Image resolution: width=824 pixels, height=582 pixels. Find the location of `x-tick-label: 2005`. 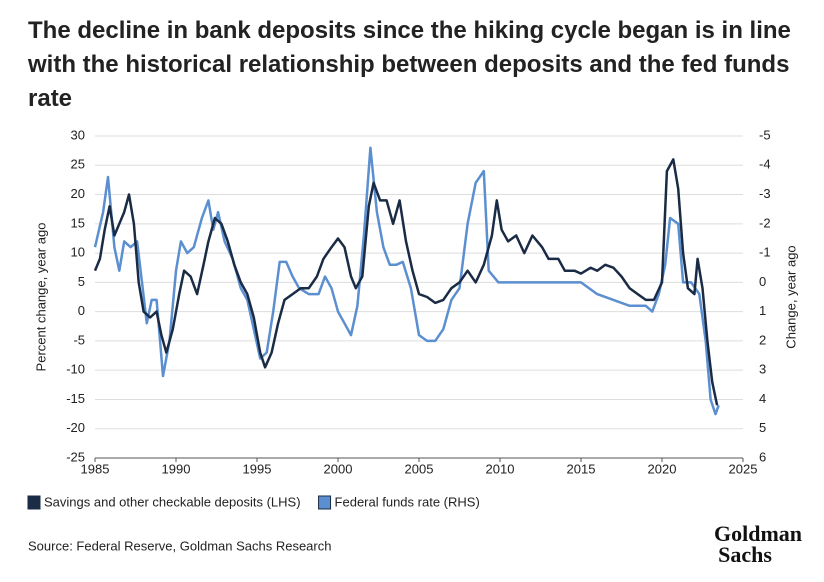

x-tick-label: 2005 is located at coordinates (419, 468).